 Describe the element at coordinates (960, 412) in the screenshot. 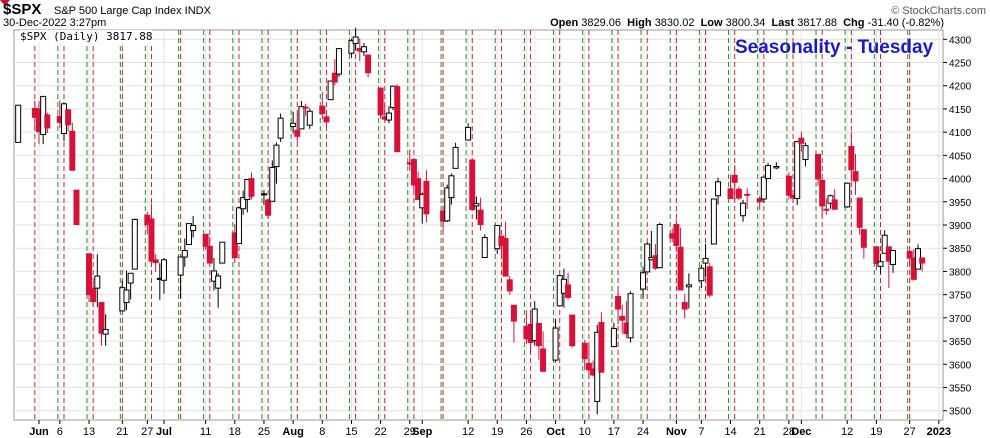

I see `y-tick-label: 3500` at that location.